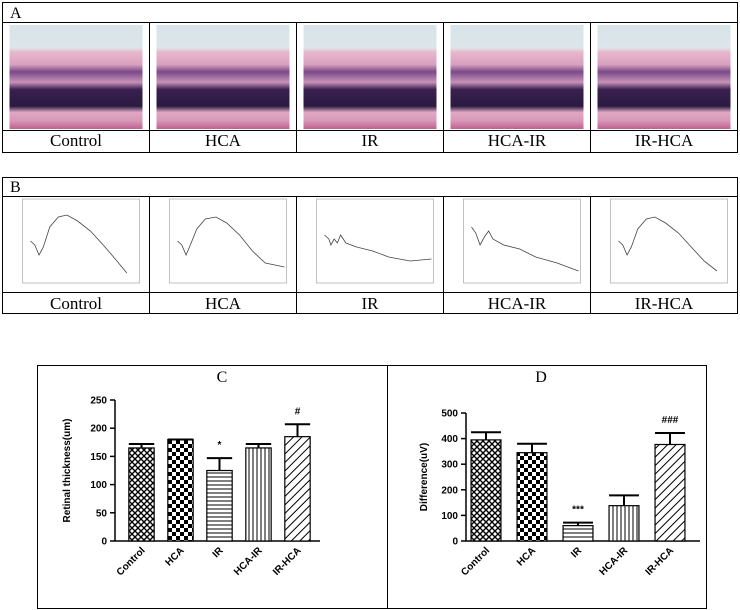 The width and height of the screenshot is (740, 610). Describe the element at coordinates (449, 439) in the screenshot. I see `y-tick-label: 400` at that location.